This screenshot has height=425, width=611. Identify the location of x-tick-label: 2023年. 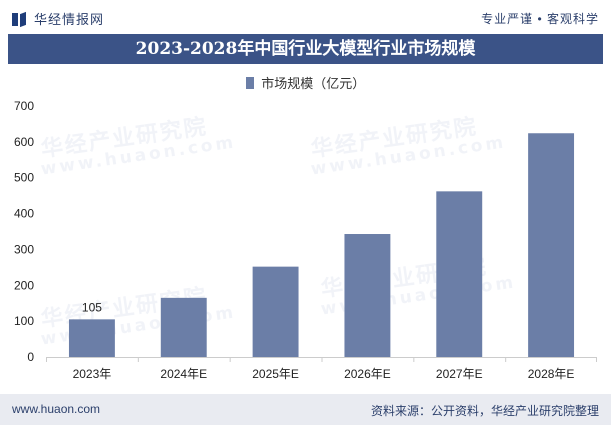
(92, 374).